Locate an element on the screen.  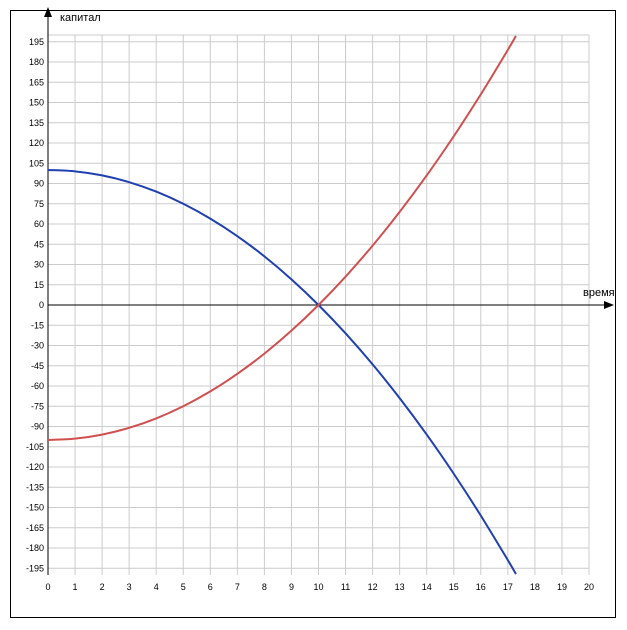
x-tick-label: 0 is located at coordinates (47, 587).